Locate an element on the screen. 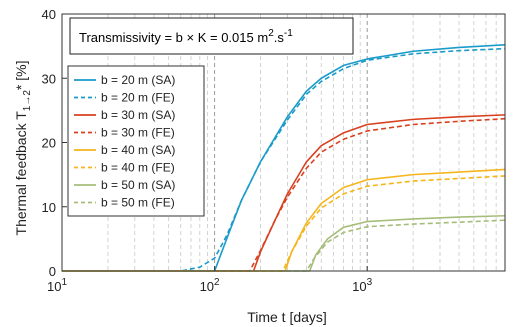  y-tick-label: 0 is located at coordinates (52, 271).